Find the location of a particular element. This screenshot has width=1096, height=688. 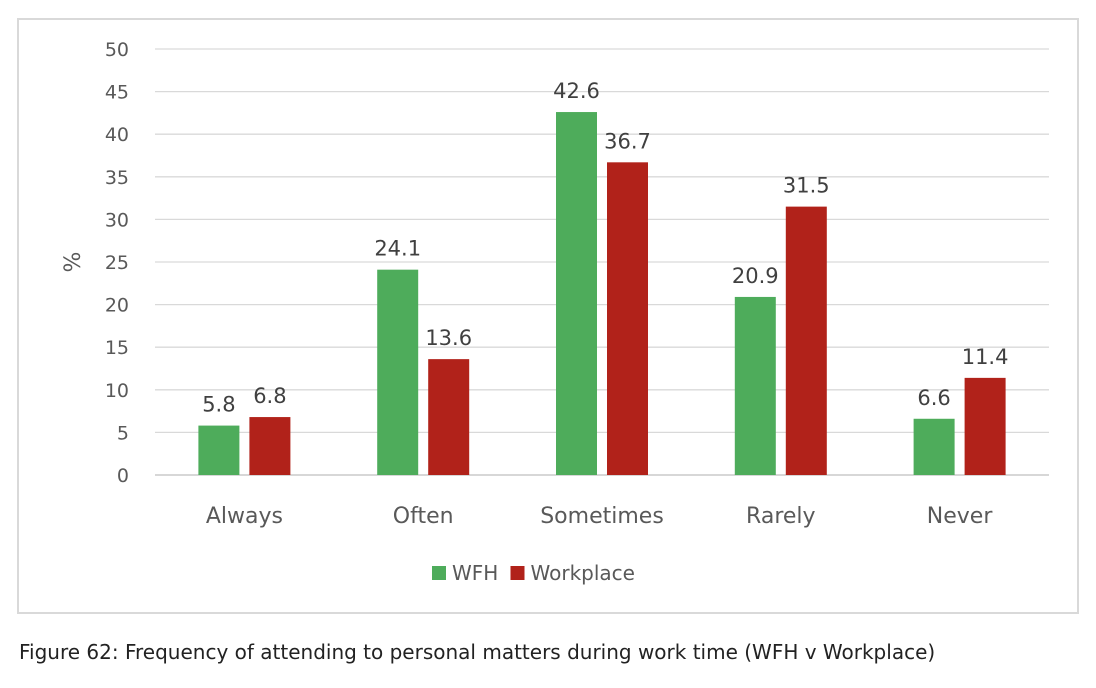

data-label: 5.8 is located at coordinates (218, 405).